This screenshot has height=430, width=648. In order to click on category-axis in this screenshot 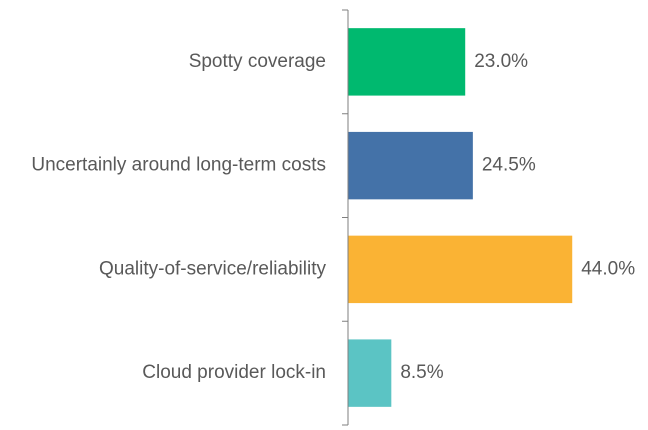, I will do `click(345, 217)`.